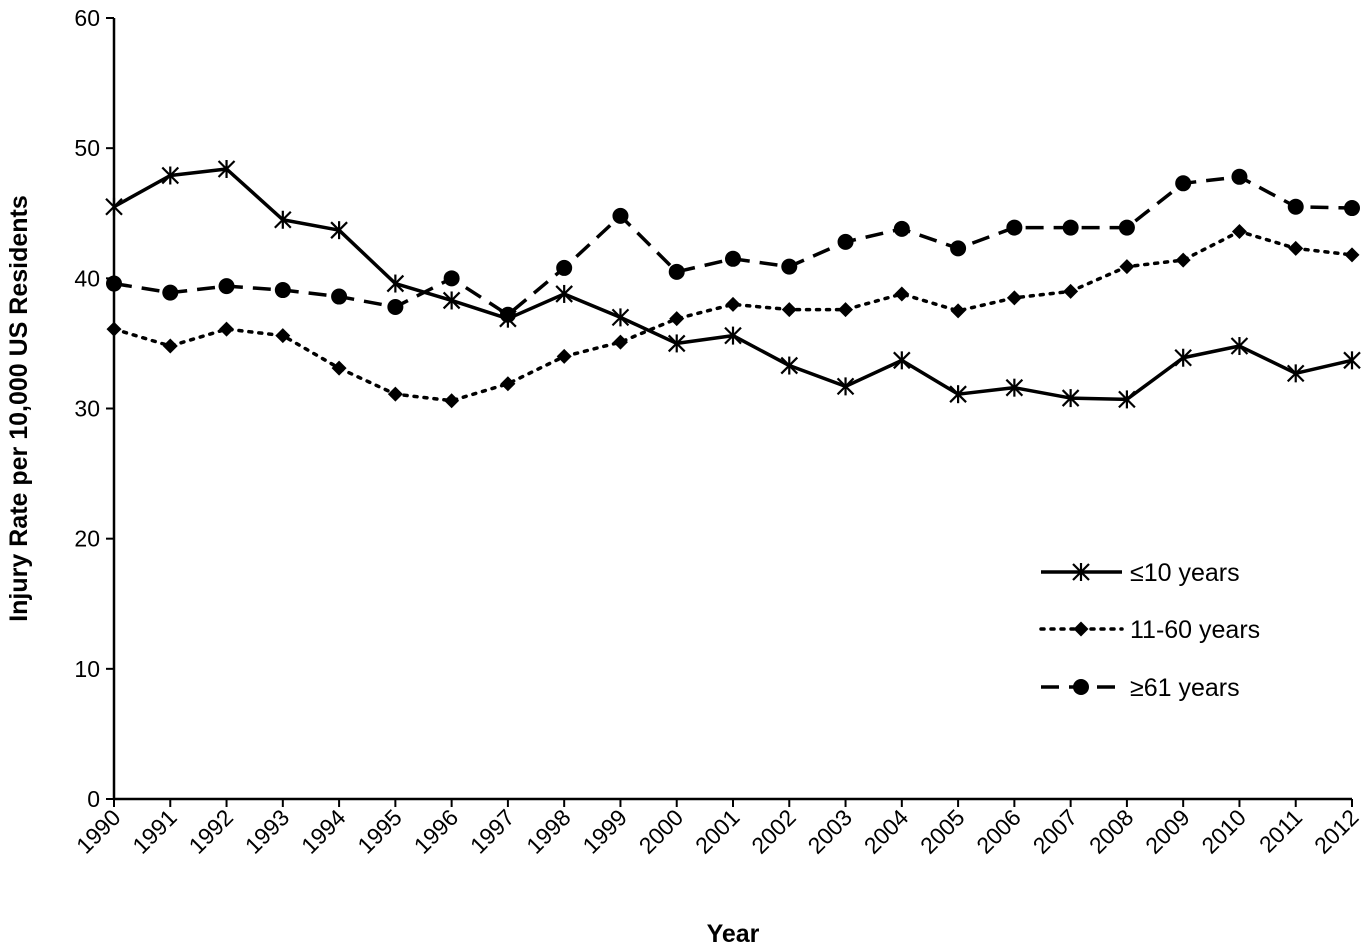 Image resolution: width=1367 pixels, height=947 pixels. What do you see at coordinates (87, 669) in the screenshot?
I see `y-tick-label: 10` at bounding box center [87, 669].